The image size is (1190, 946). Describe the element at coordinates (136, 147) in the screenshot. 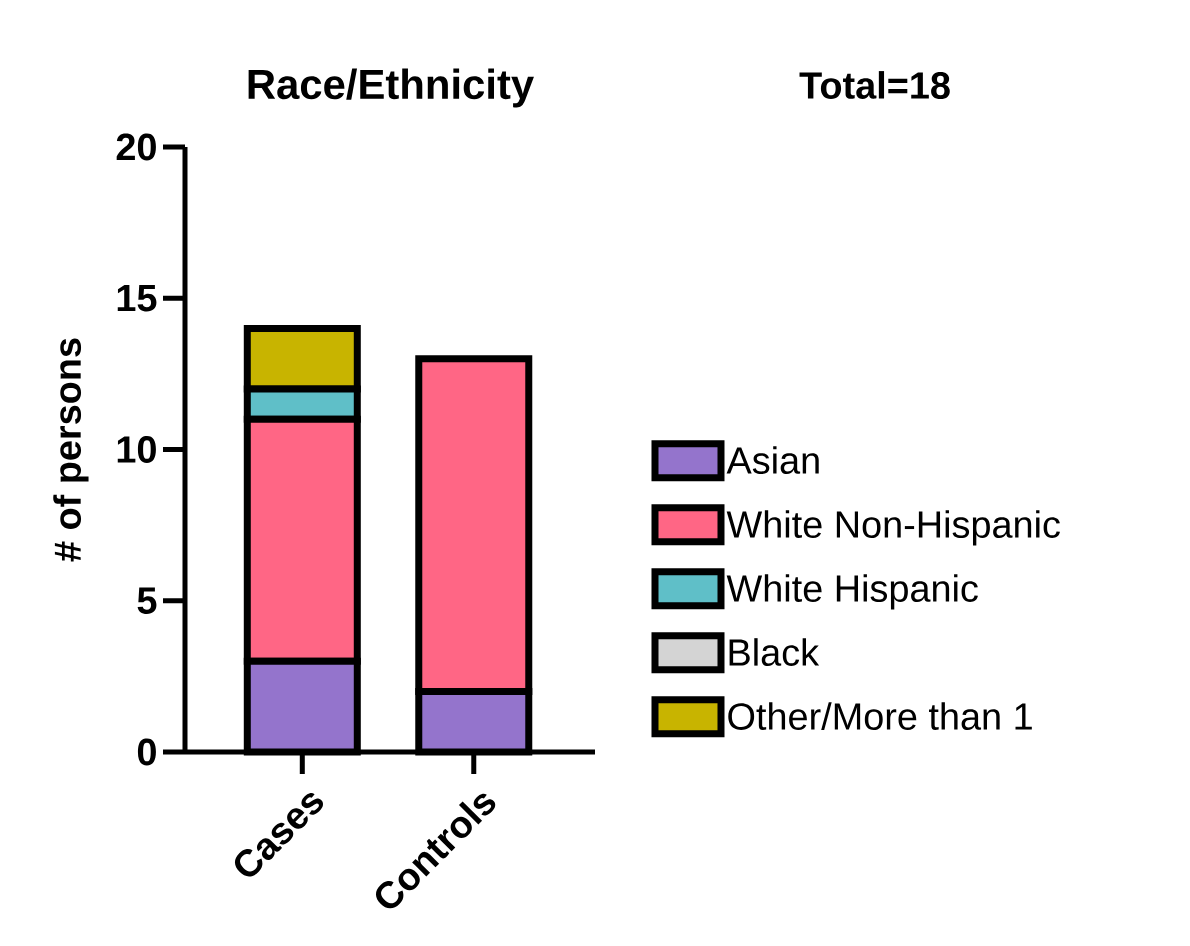

I see `y-tick-label: 20` at that location.